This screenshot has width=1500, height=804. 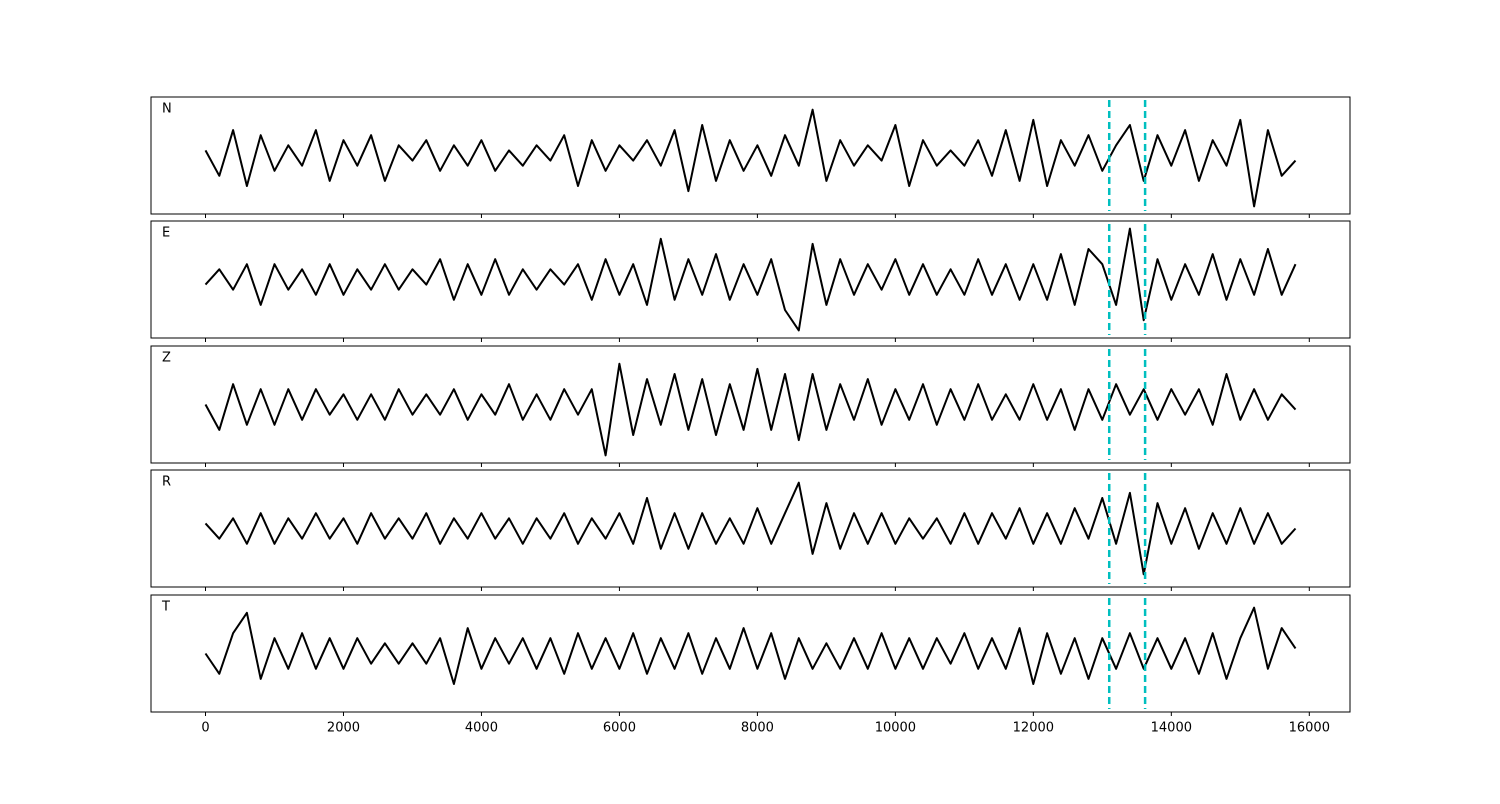 What do you see at coordinates (166, 482) in the screenshot?
I see `panel-label: R` at bounding box center [166, 482].